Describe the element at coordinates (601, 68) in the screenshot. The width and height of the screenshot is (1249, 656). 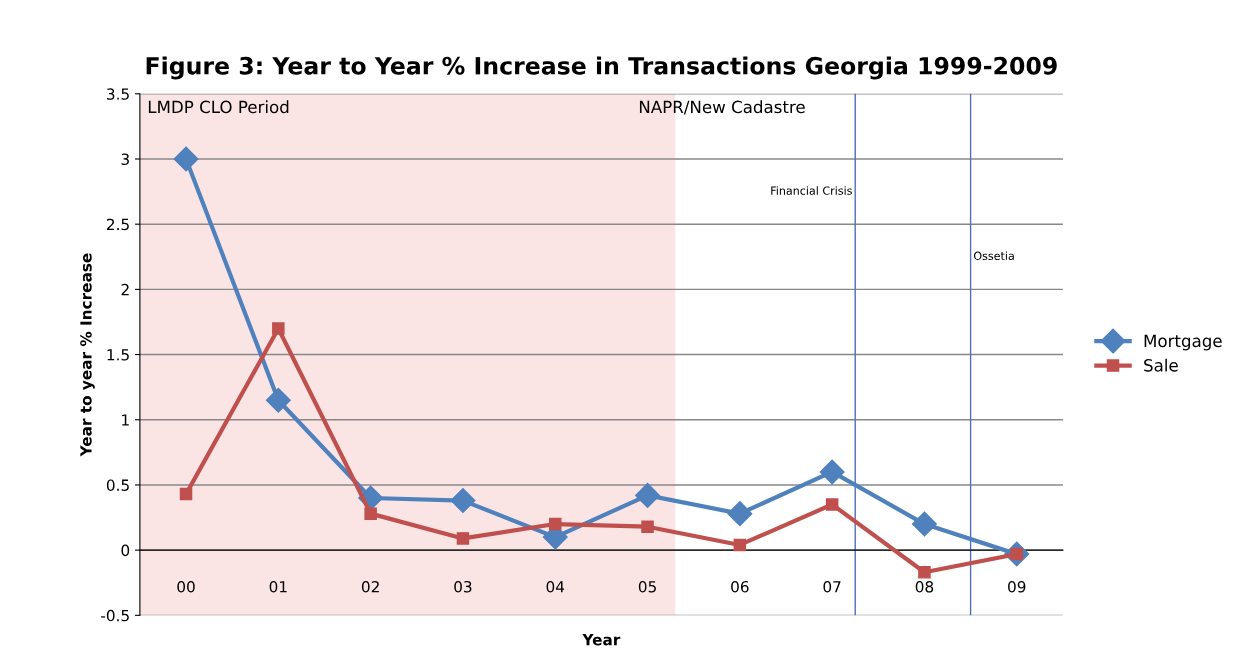
I see `chart-title: Figure 3: Year to Year % Increase in Transactions Georgia 1999-2009` at that location.